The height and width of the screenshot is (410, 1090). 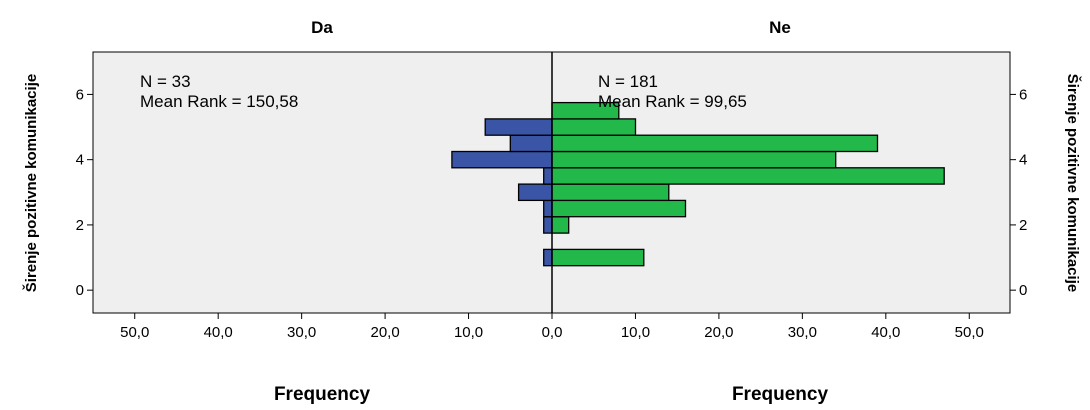 What do you see at coordinates (552, 332) in the screenshot?
I see `x-tick-label: 0,0` at bounding box center [552, 332].